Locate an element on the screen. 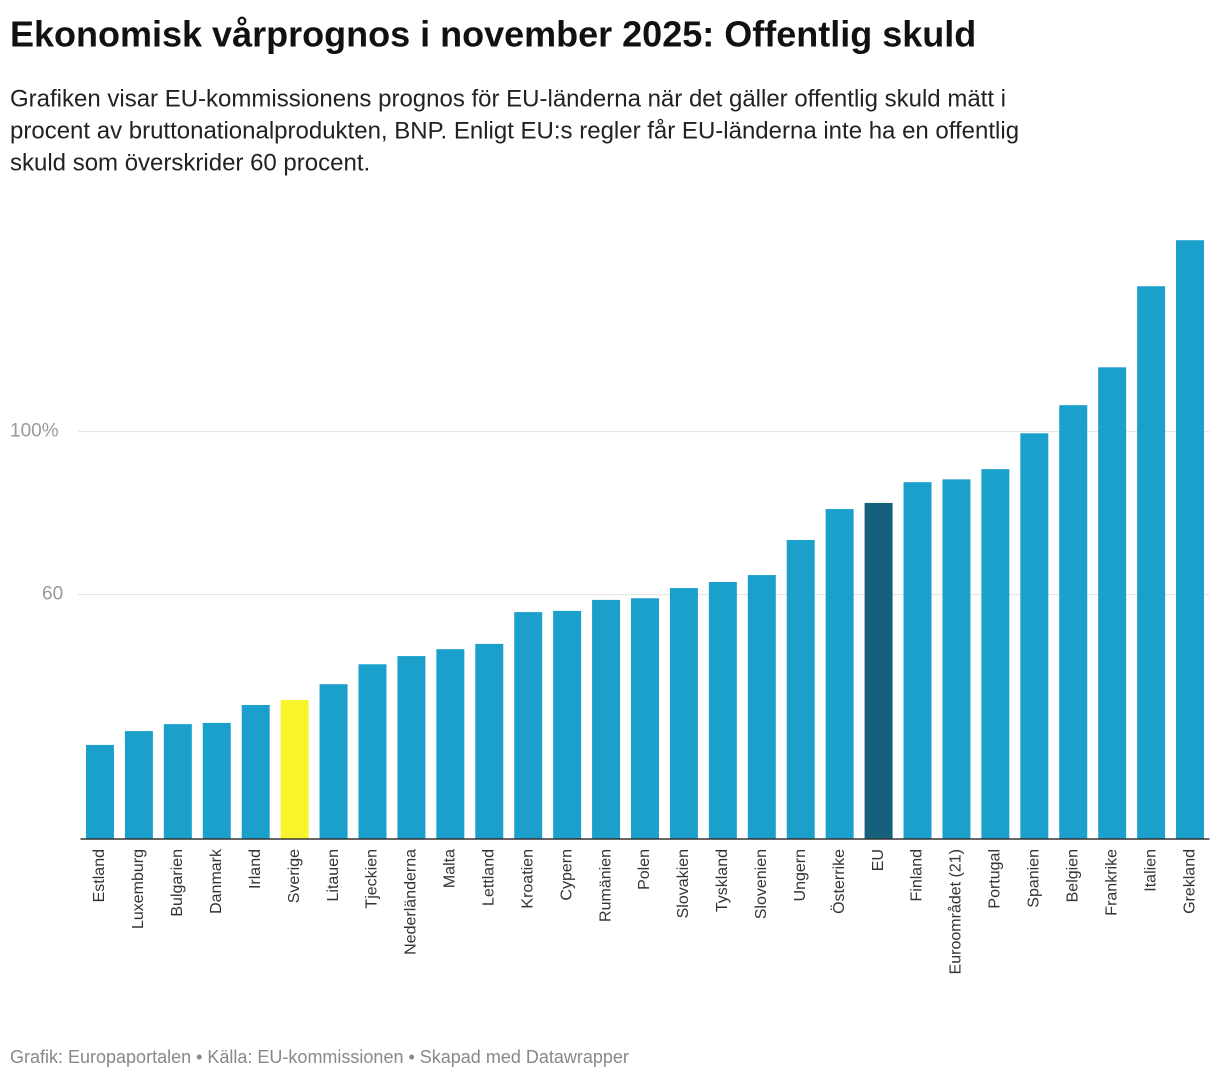  x-tick-label: Cypern is located at coordinates (566, 875).